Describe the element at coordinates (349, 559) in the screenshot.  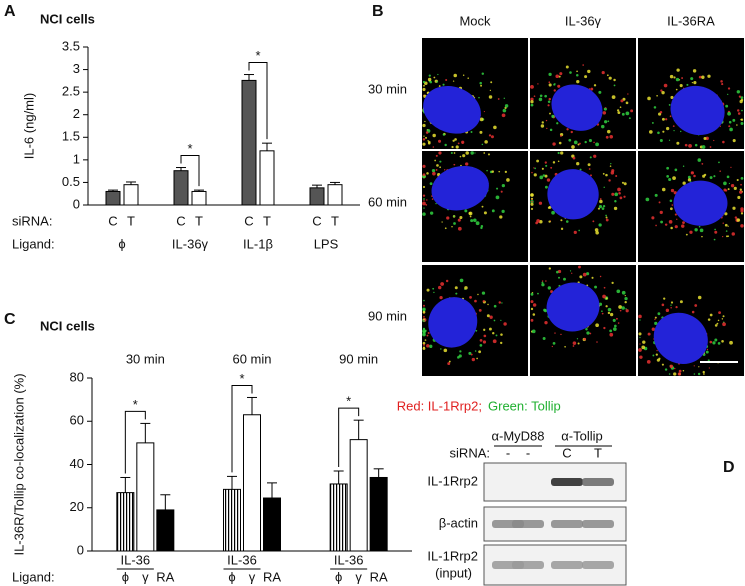
I see `group-label: IL-36` at that location.